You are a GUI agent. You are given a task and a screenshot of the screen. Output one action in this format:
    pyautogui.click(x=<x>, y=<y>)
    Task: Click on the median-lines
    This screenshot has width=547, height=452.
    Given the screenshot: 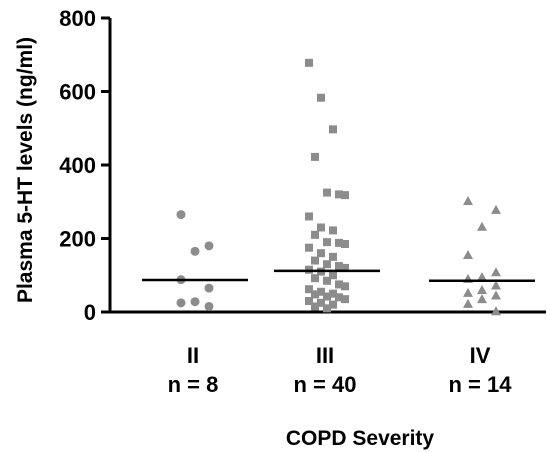 What is the action you would take?
    pyautogui.click(x=338, y=276)
    